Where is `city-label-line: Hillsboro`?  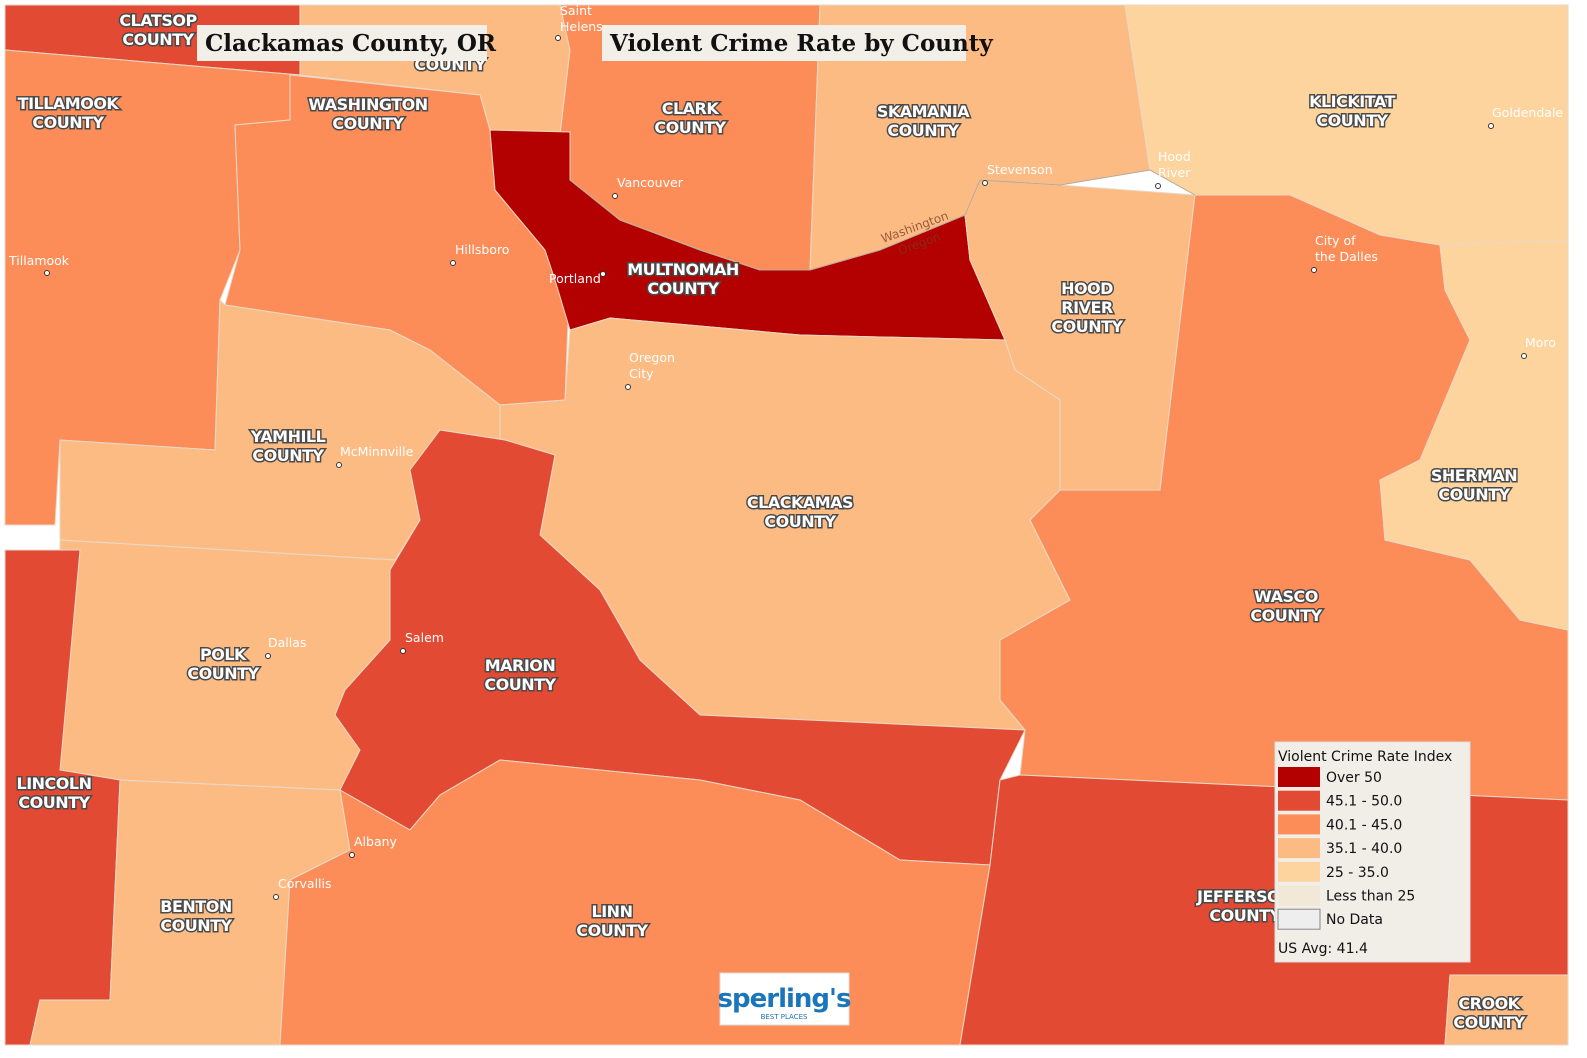 city-label-line: Hillsboro is located at coordinates (482, 249).